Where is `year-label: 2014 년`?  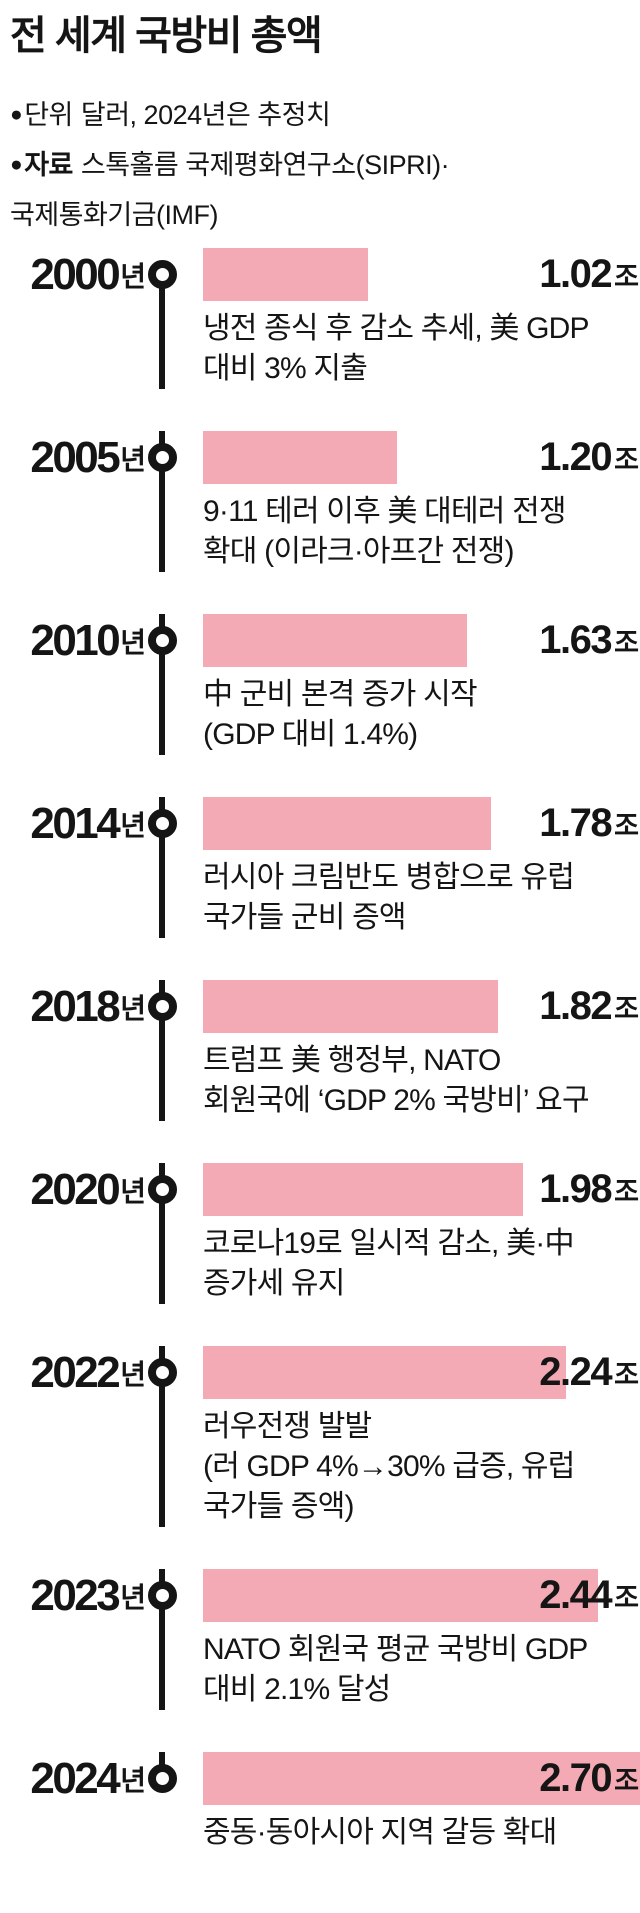 year-label: 2014 년 is located at coordinates (73, 823).